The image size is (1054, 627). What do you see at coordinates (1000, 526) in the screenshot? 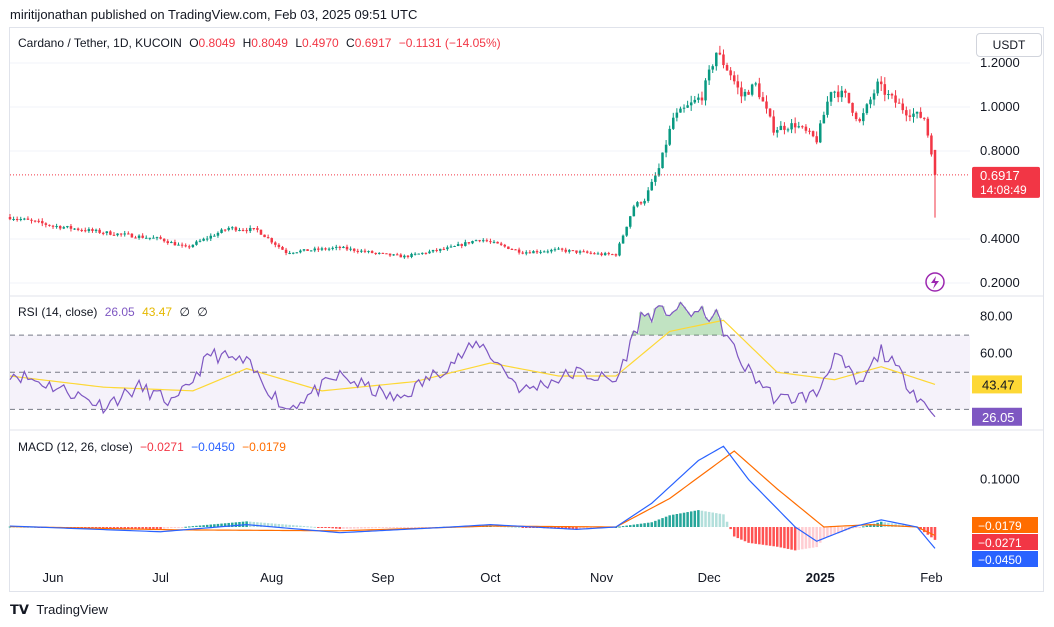
I see `macd-signal-badge-label: −0.0179` at bounding box center [1000, 526].